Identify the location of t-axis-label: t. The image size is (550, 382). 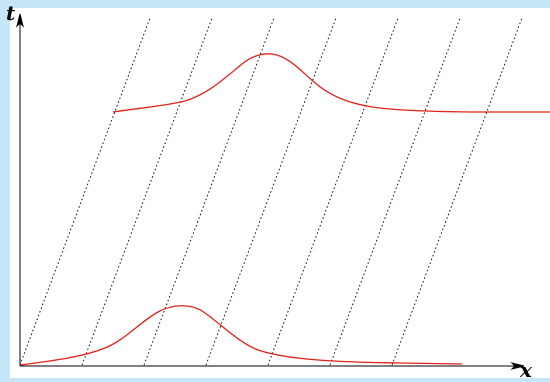
(11, 13).